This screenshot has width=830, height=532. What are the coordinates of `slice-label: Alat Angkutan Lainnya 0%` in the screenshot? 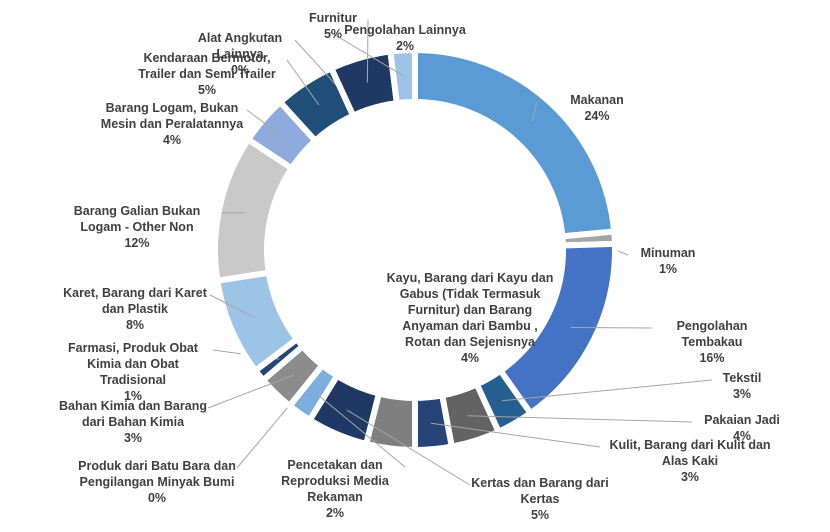 It's located at (240, 54).